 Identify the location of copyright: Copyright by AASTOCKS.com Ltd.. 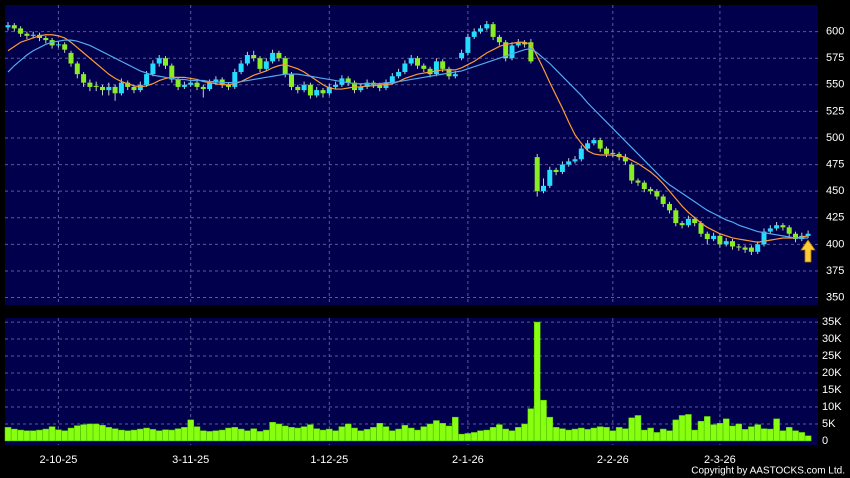
(768, 471).